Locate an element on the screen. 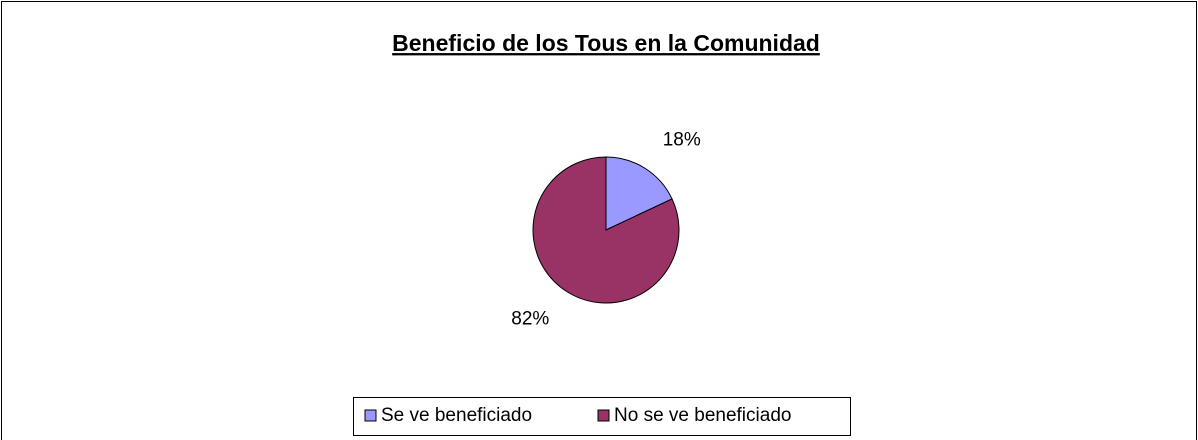 The height and width of the screenshot is (440, 1198). data-label: 18% is located at coordinates (682, 140).